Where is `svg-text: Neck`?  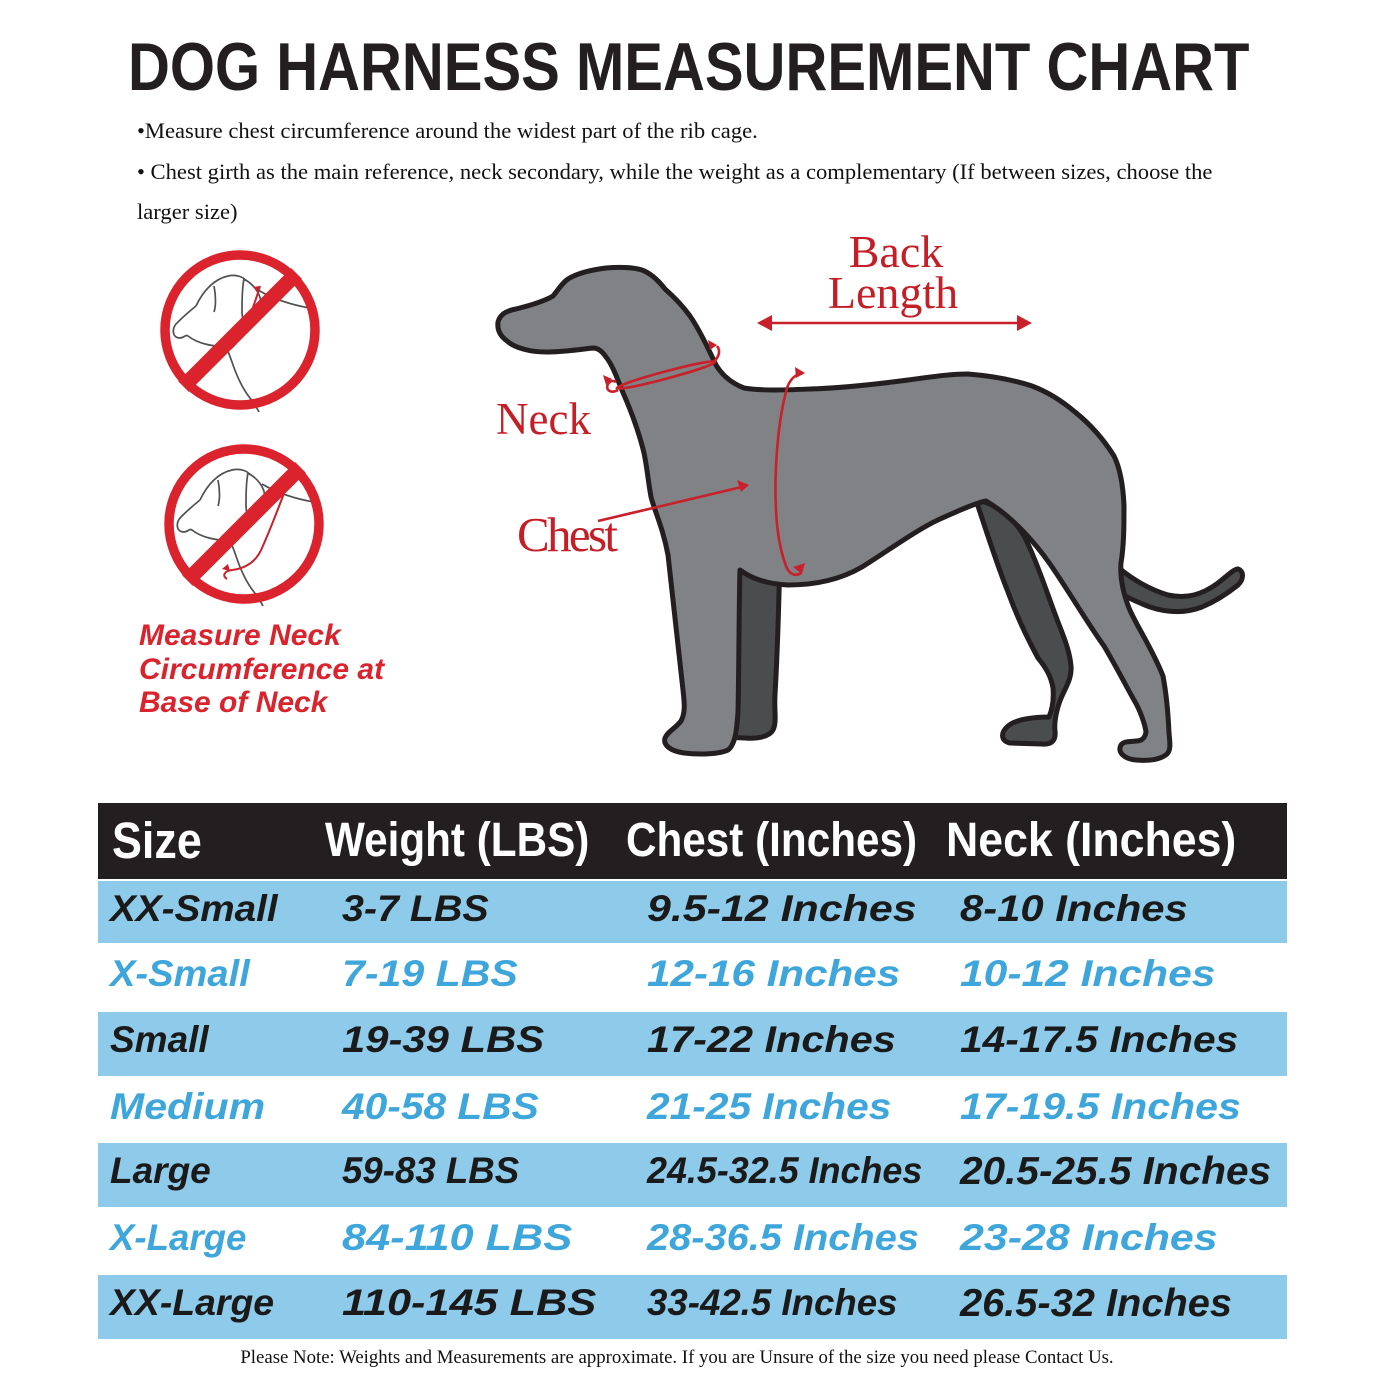
svg-text: Neck is located at coordinates (543, 419).